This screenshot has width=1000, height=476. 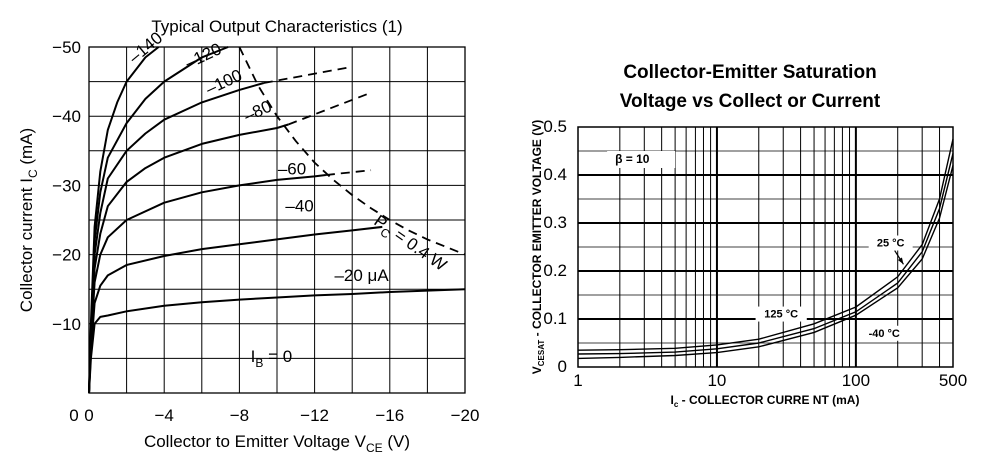 I want to click on x-tick-label: −12, so click(x=314, y=415).